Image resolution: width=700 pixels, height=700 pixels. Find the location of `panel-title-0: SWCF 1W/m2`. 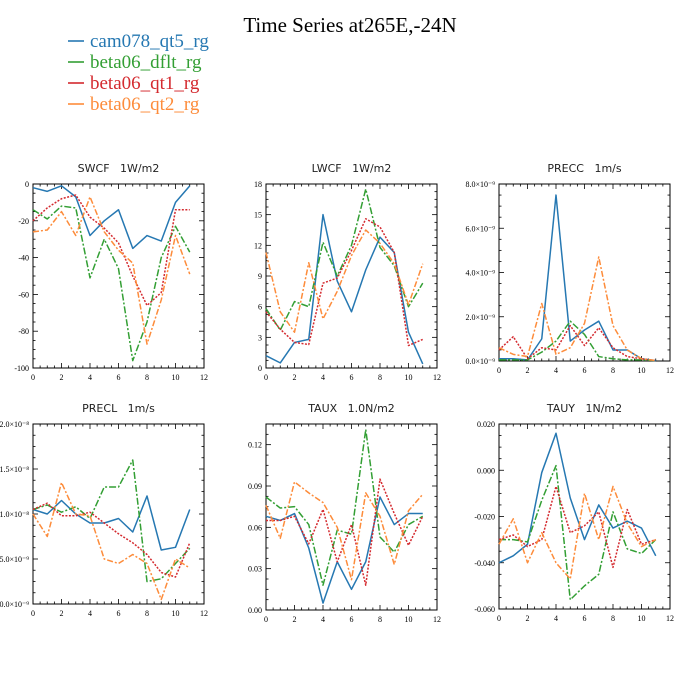

panel-title-0: SWCF 1W/m2 is located at coordinates (119, 168).